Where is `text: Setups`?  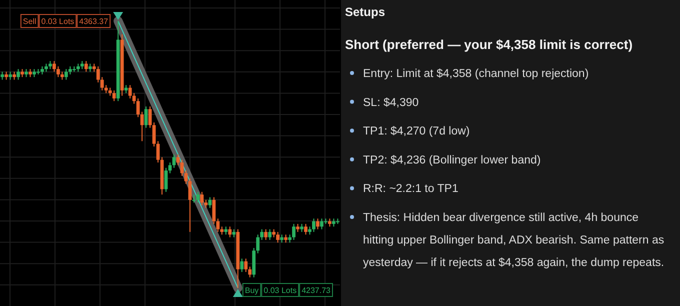 text: Setups is located at coordinates (365, 12).